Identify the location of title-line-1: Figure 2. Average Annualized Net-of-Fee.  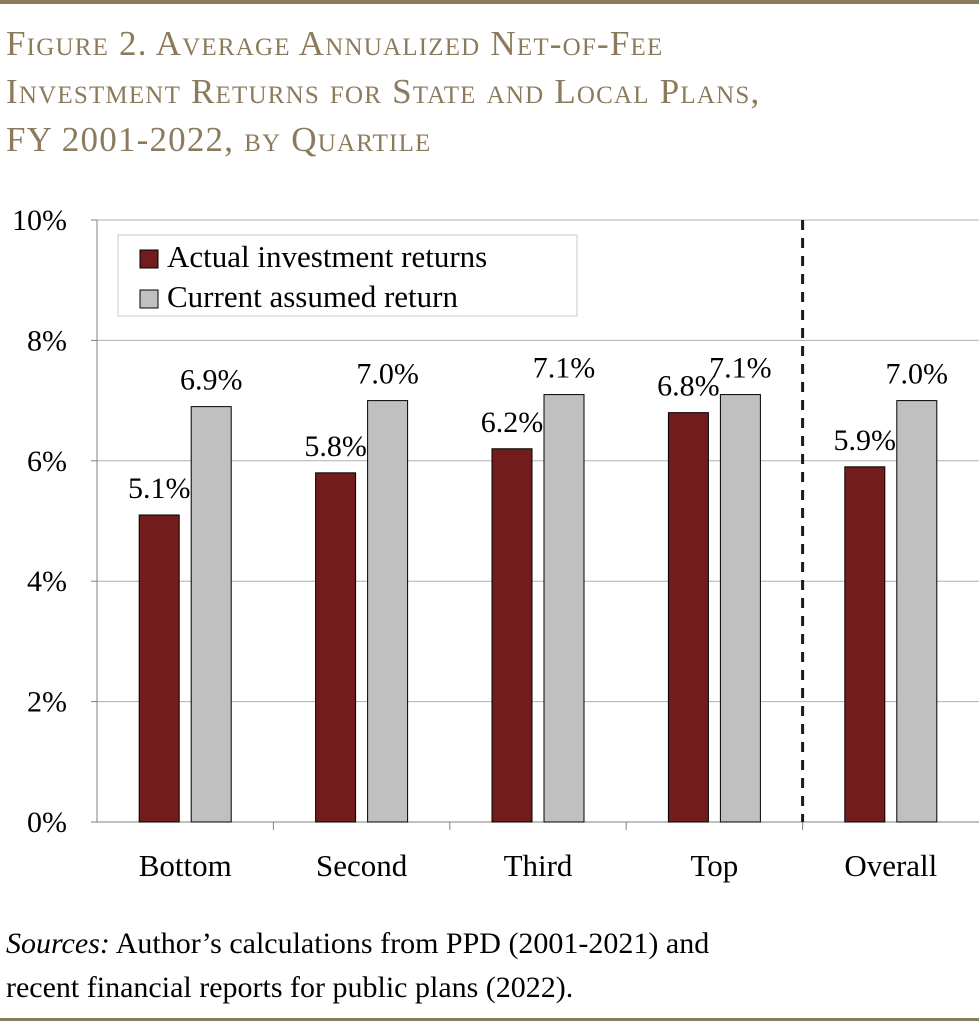
(335, 43).